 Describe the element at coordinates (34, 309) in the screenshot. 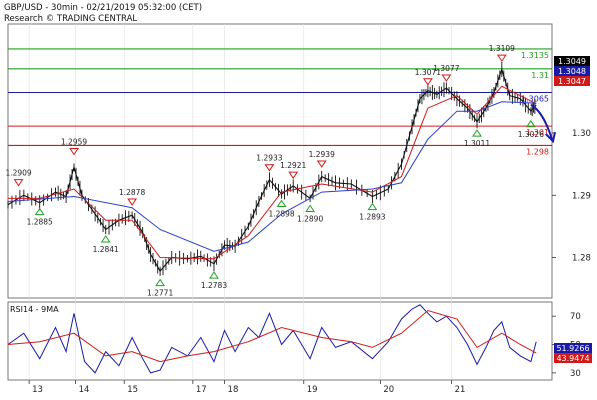

I see `rsi-title: RSI14 - 9MA` at that location.